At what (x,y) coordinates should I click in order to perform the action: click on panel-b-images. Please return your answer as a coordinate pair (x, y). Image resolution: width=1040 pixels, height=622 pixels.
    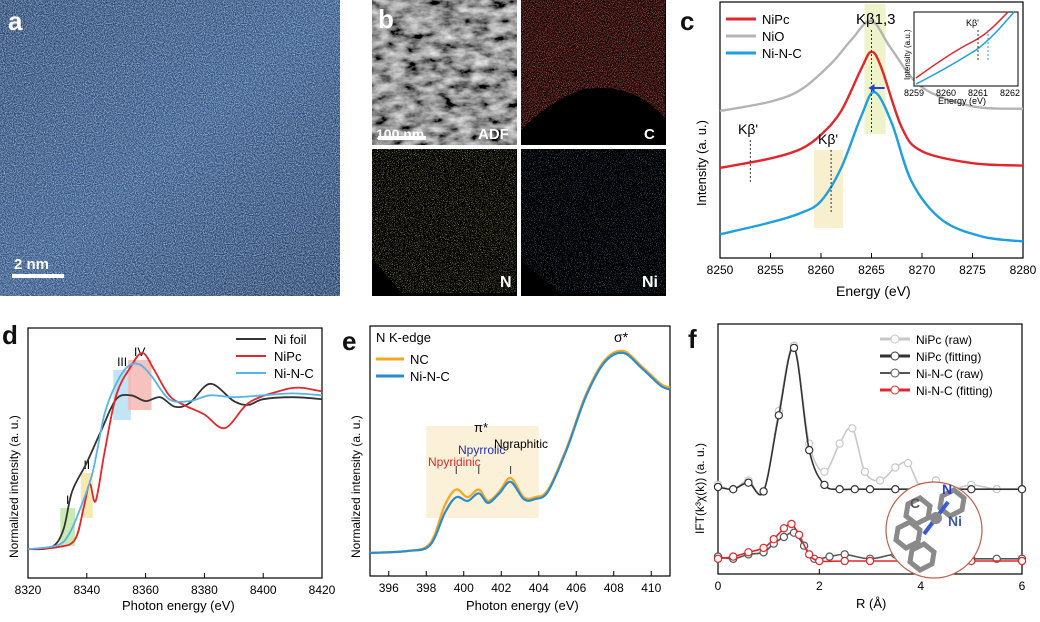
    Looking at the image, I should click on (519, 148).